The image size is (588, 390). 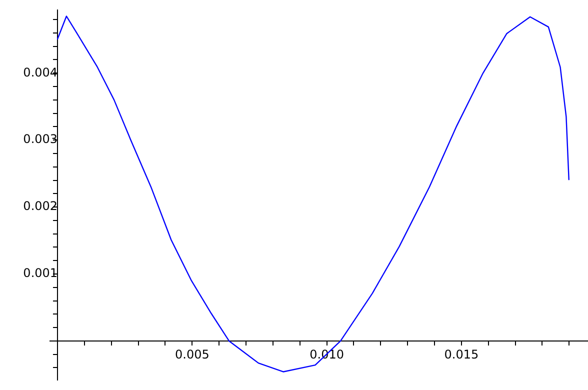 I want to click on y-tick-label: 0.001, so click(x=40, y=273).